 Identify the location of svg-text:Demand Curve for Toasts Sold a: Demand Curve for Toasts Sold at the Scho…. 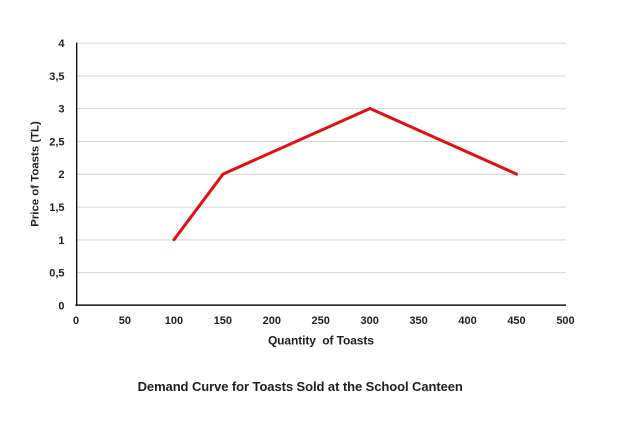
(300, 386).